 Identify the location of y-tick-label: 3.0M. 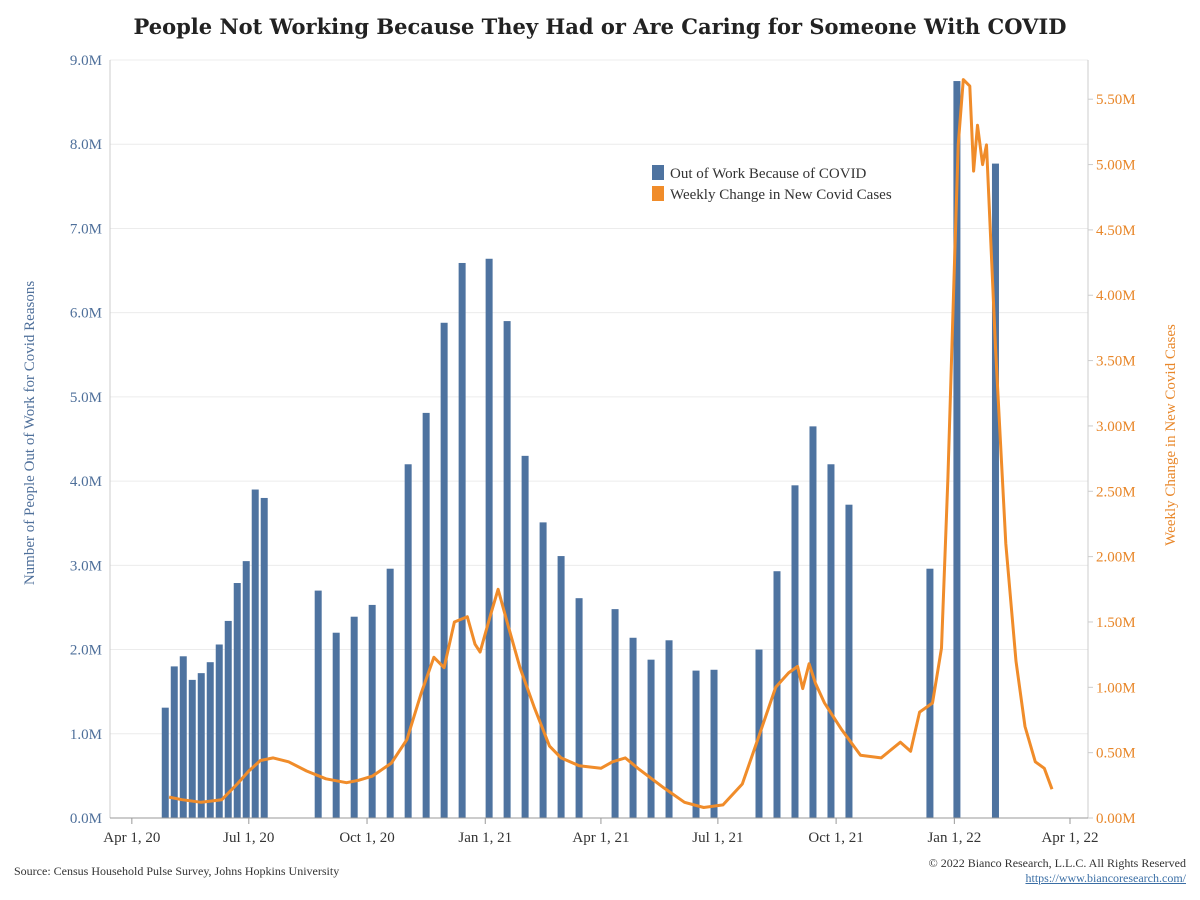
(86, 566).